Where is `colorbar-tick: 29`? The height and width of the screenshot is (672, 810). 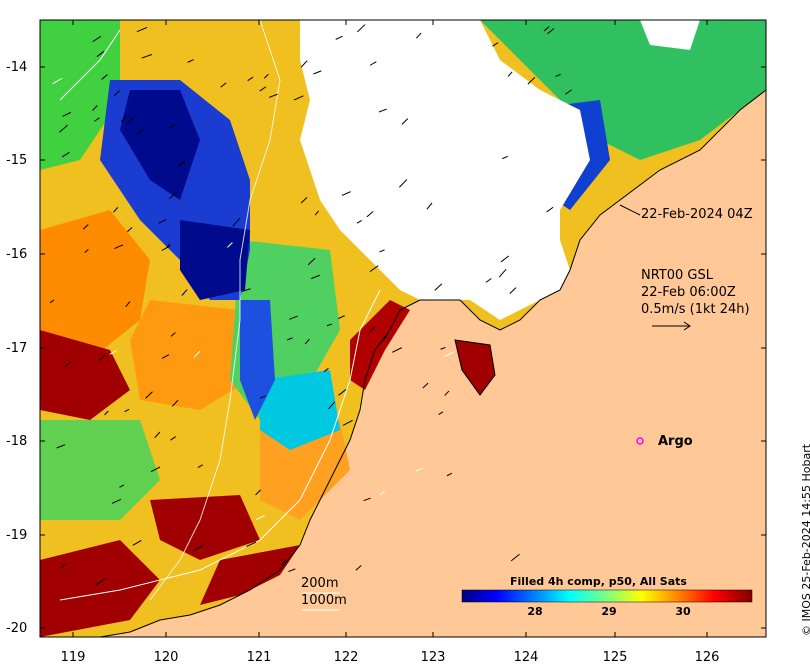
colorbar-tick: 29 is located at coordinates (609, 611).